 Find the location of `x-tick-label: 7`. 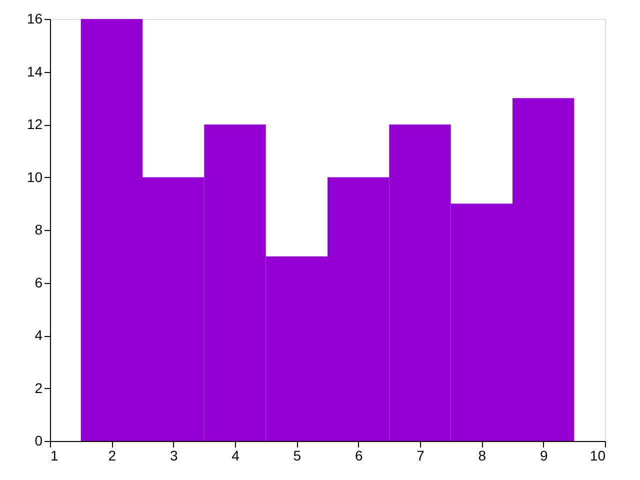

x-tick-label: 7 is located at coordinates (420, 456).